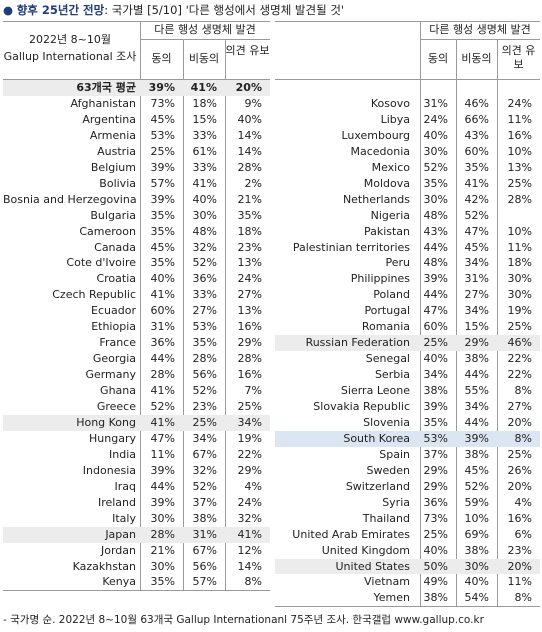 The image size is (542, 632). I want to click on row-name: Bosnia and Herzegovina, so click(70, 199).